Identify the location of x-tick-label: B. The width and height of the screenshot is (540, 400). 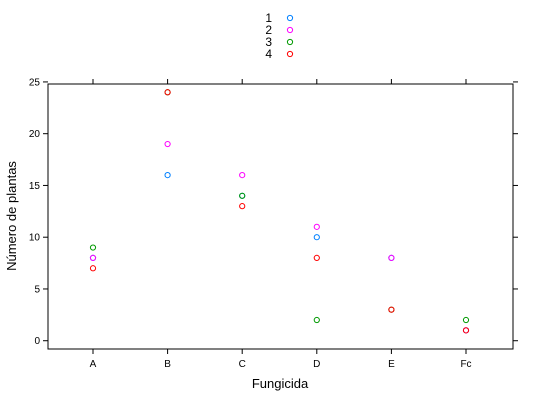
(167, 364).